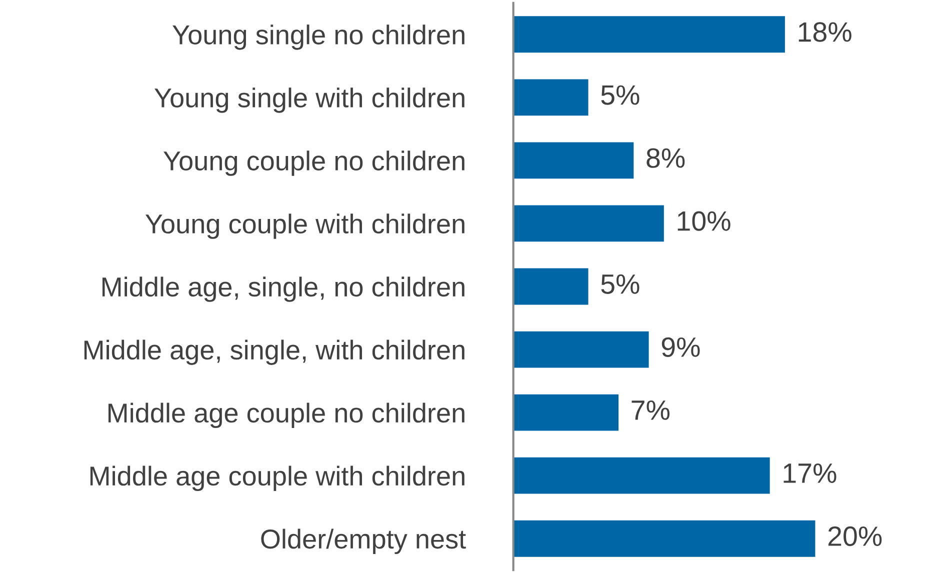  What do you see at coordinates (704, 221) in the screenshot?
I see `data-label: 10%` at bounding box center [704, 221].